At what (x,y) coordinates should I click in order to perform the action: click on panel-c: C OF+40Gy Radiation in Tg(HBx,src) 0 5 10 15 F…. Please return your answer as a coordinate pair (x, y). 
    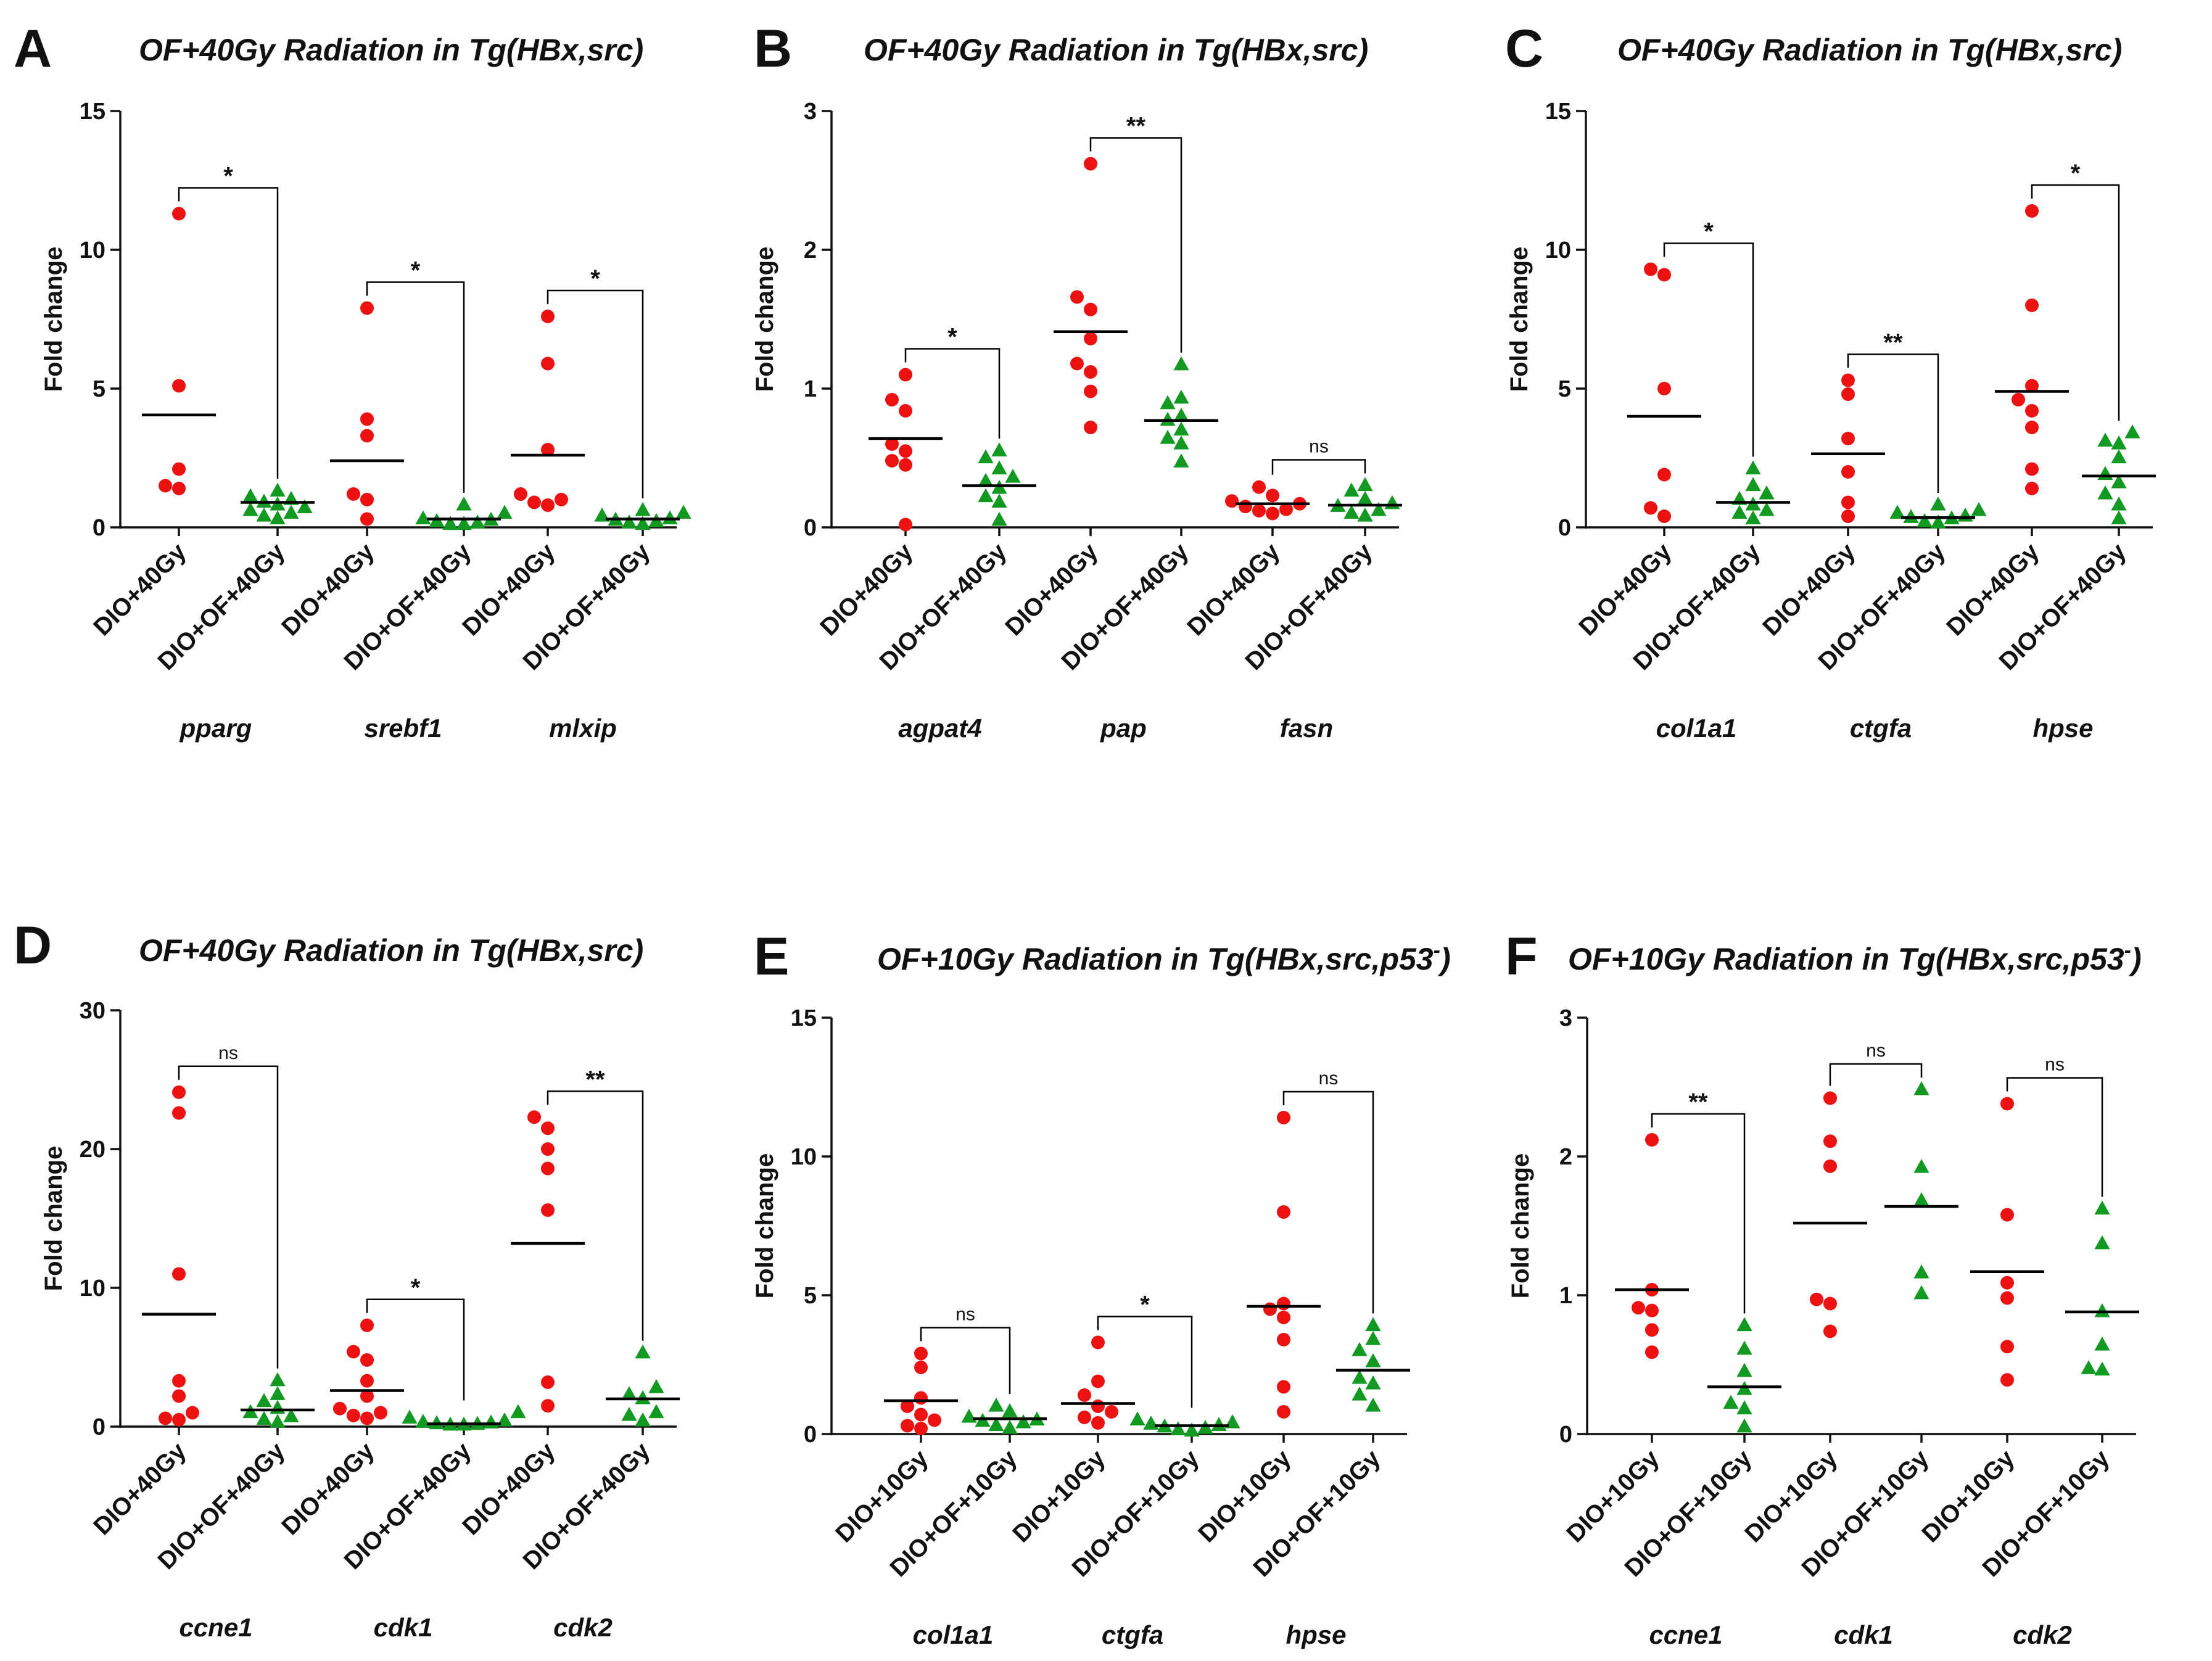
    Looking at the image, I should click on (1831, 381).